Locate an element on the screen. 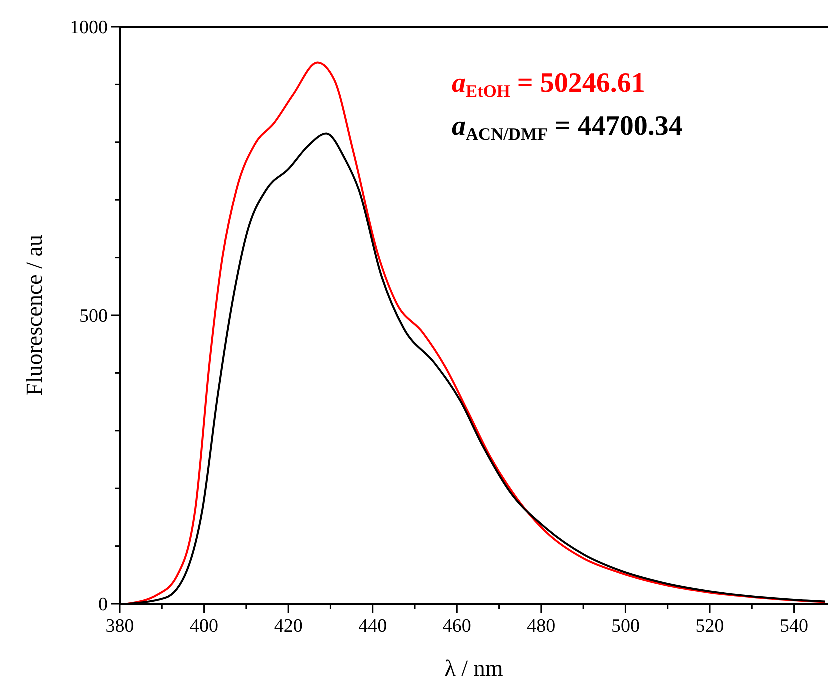  x-tick-label: 400 is located at coordinates (204, 626).